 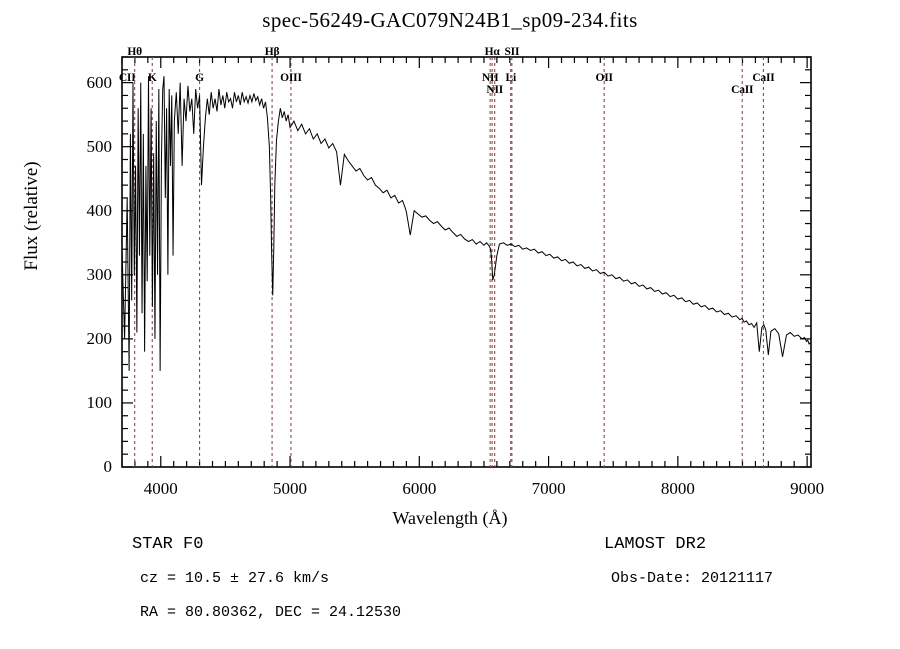 What do you see at coordinates (134, 52) in the screenshot?
I see `spectral-line-label-Hθ: Hθ` at bounding box center [134, 52].